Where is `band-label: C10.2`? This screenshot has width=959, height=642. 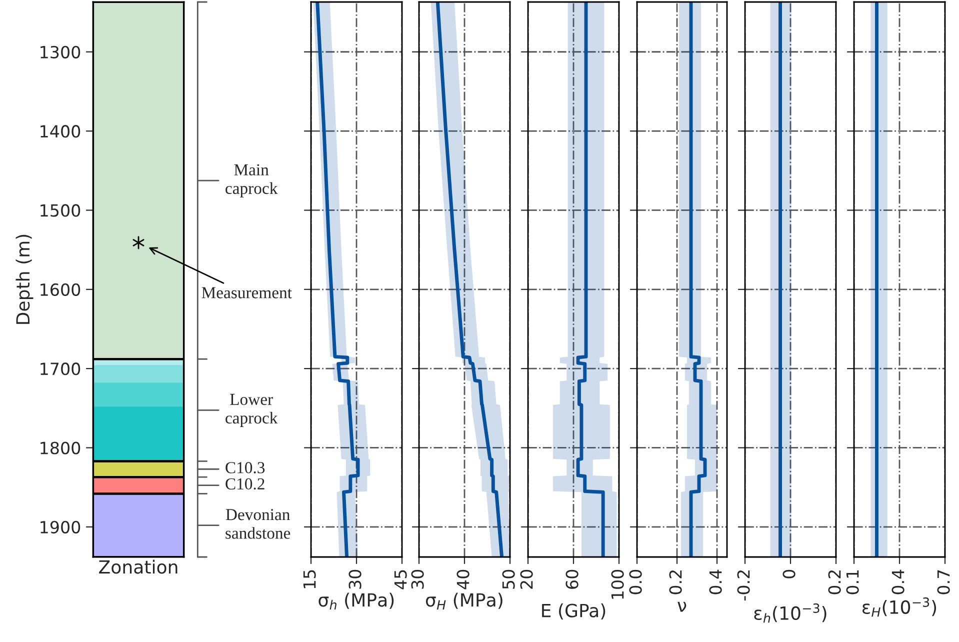 band-label: C10.2 is located at coordinates (245, 484).